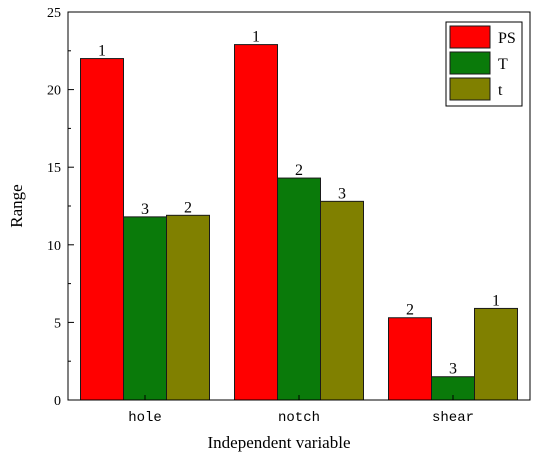 This screenshot has width=550, height=461. I want to click on bar-T-notch, so click(299, 289).